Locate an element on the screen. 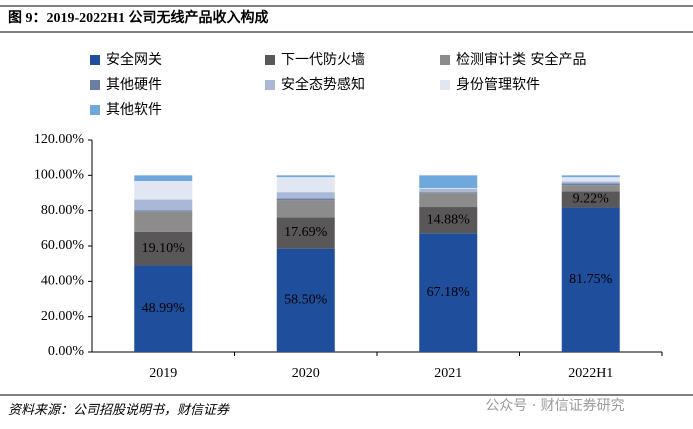 The height and width of the screenshot is (429, 693). chart-title: 图 9：2019-2022H1 公司无线产品收入构成 is located at coordinates (138, 17).